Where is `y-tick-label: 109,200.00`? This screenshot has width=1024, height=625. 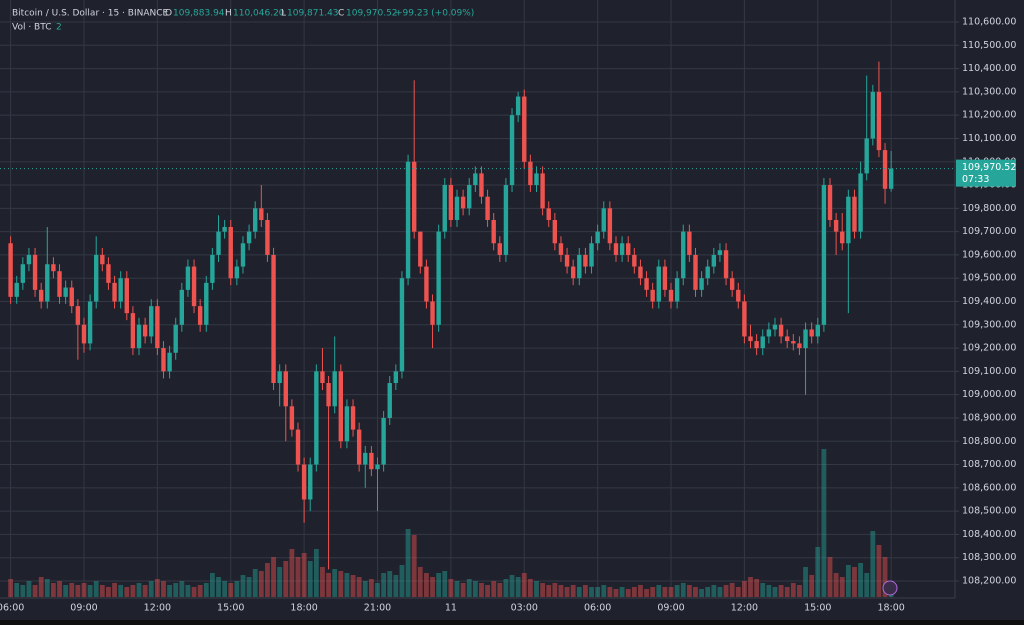
y-tick-label: 109,200.00 is located at coordinates (989, 348).